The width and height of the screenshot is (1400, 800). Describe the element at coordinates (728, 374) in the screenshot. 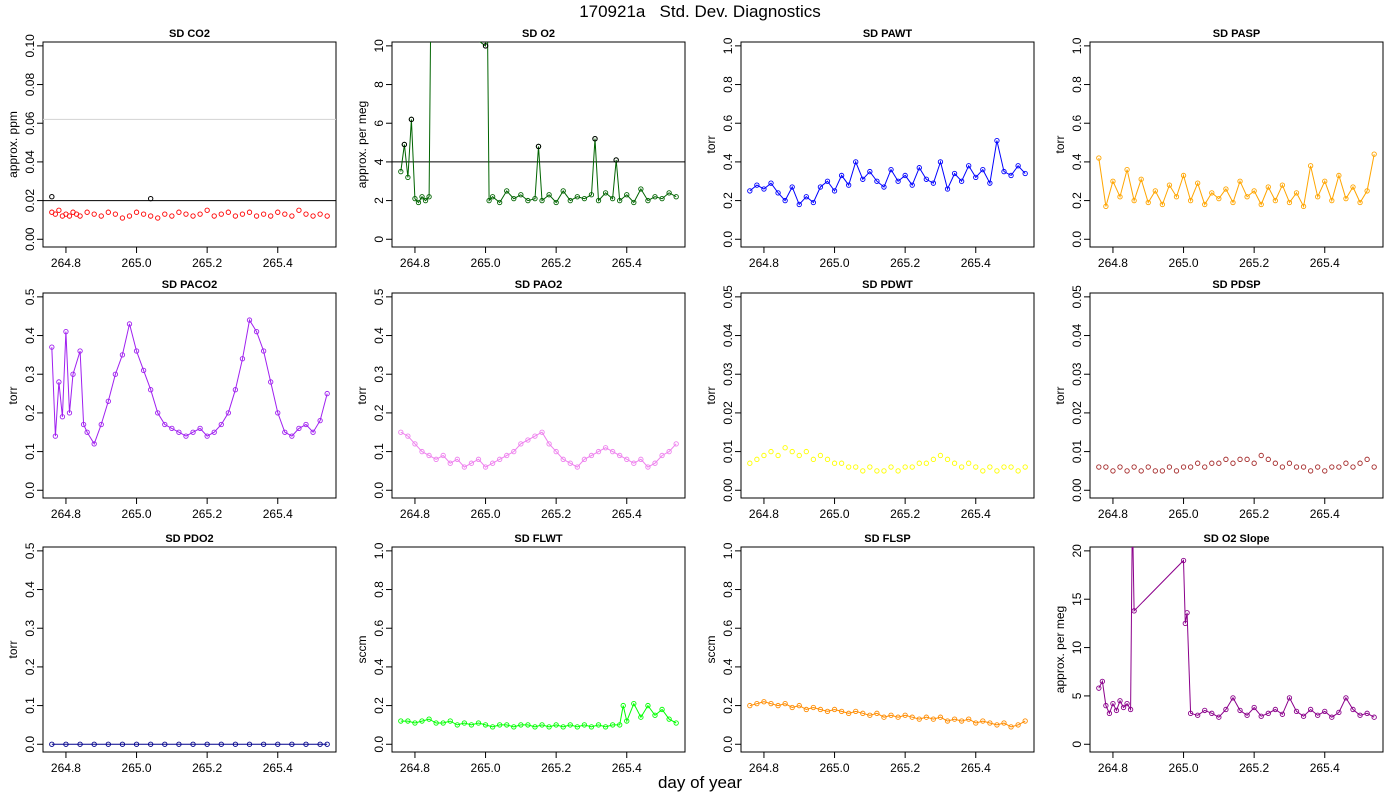

I see `y-tick-label: 0.03` at that location.